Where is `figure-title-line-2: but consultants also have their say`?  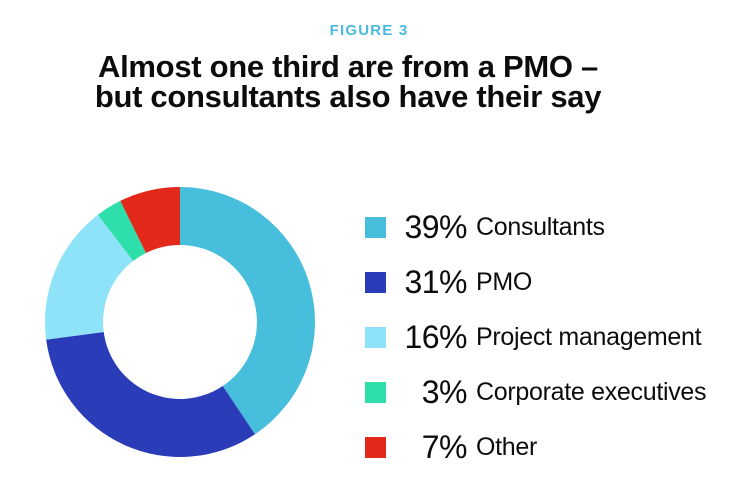 figure-title-line-2: but consultants also have their say is located at coordinates (348, 96).